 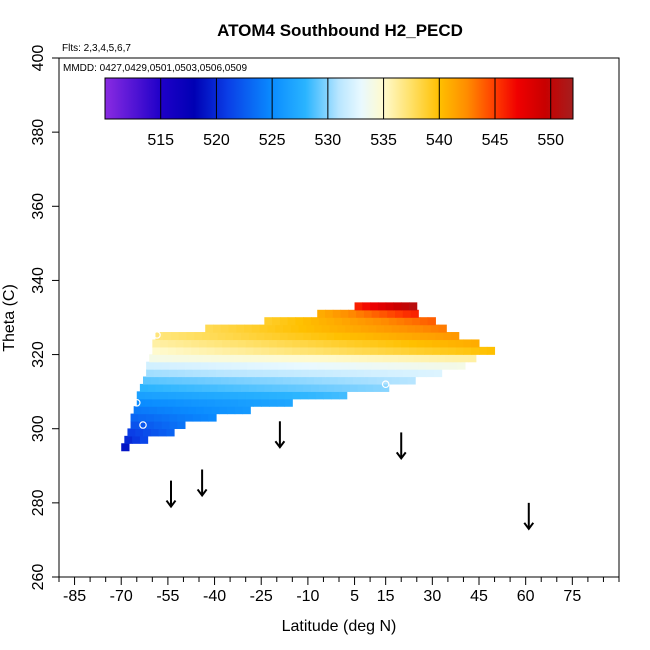 What do you see at coordinates (38, 354) in the screenshot?
I see `y-tick-label: 320` at bounding box center [38, 354].